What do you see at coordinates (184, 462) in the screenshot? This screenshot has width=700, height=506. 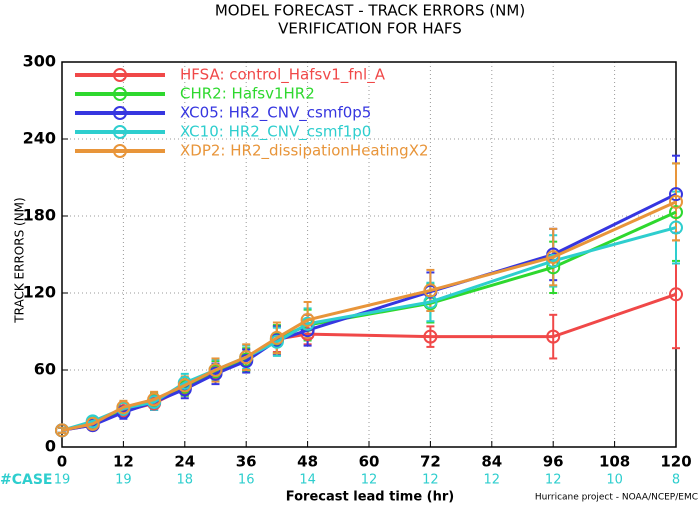 I see `x-tick-label: 24` at bounding box center [184, 462].